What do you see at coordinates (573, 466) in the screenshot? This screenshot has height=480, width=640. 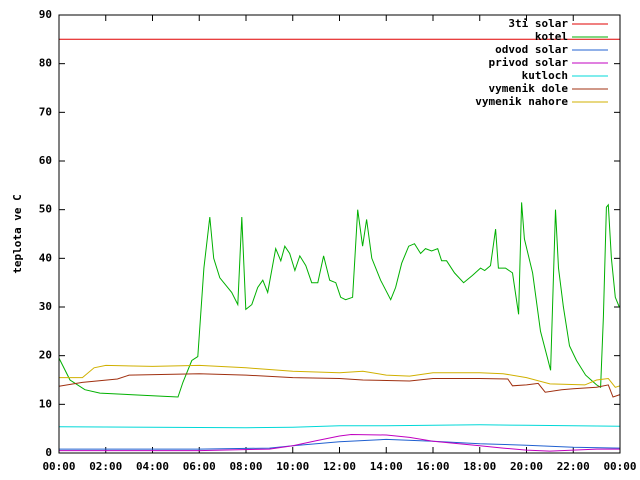 I see `x-tick-label: 22:00` at bounding box center [573, 466].